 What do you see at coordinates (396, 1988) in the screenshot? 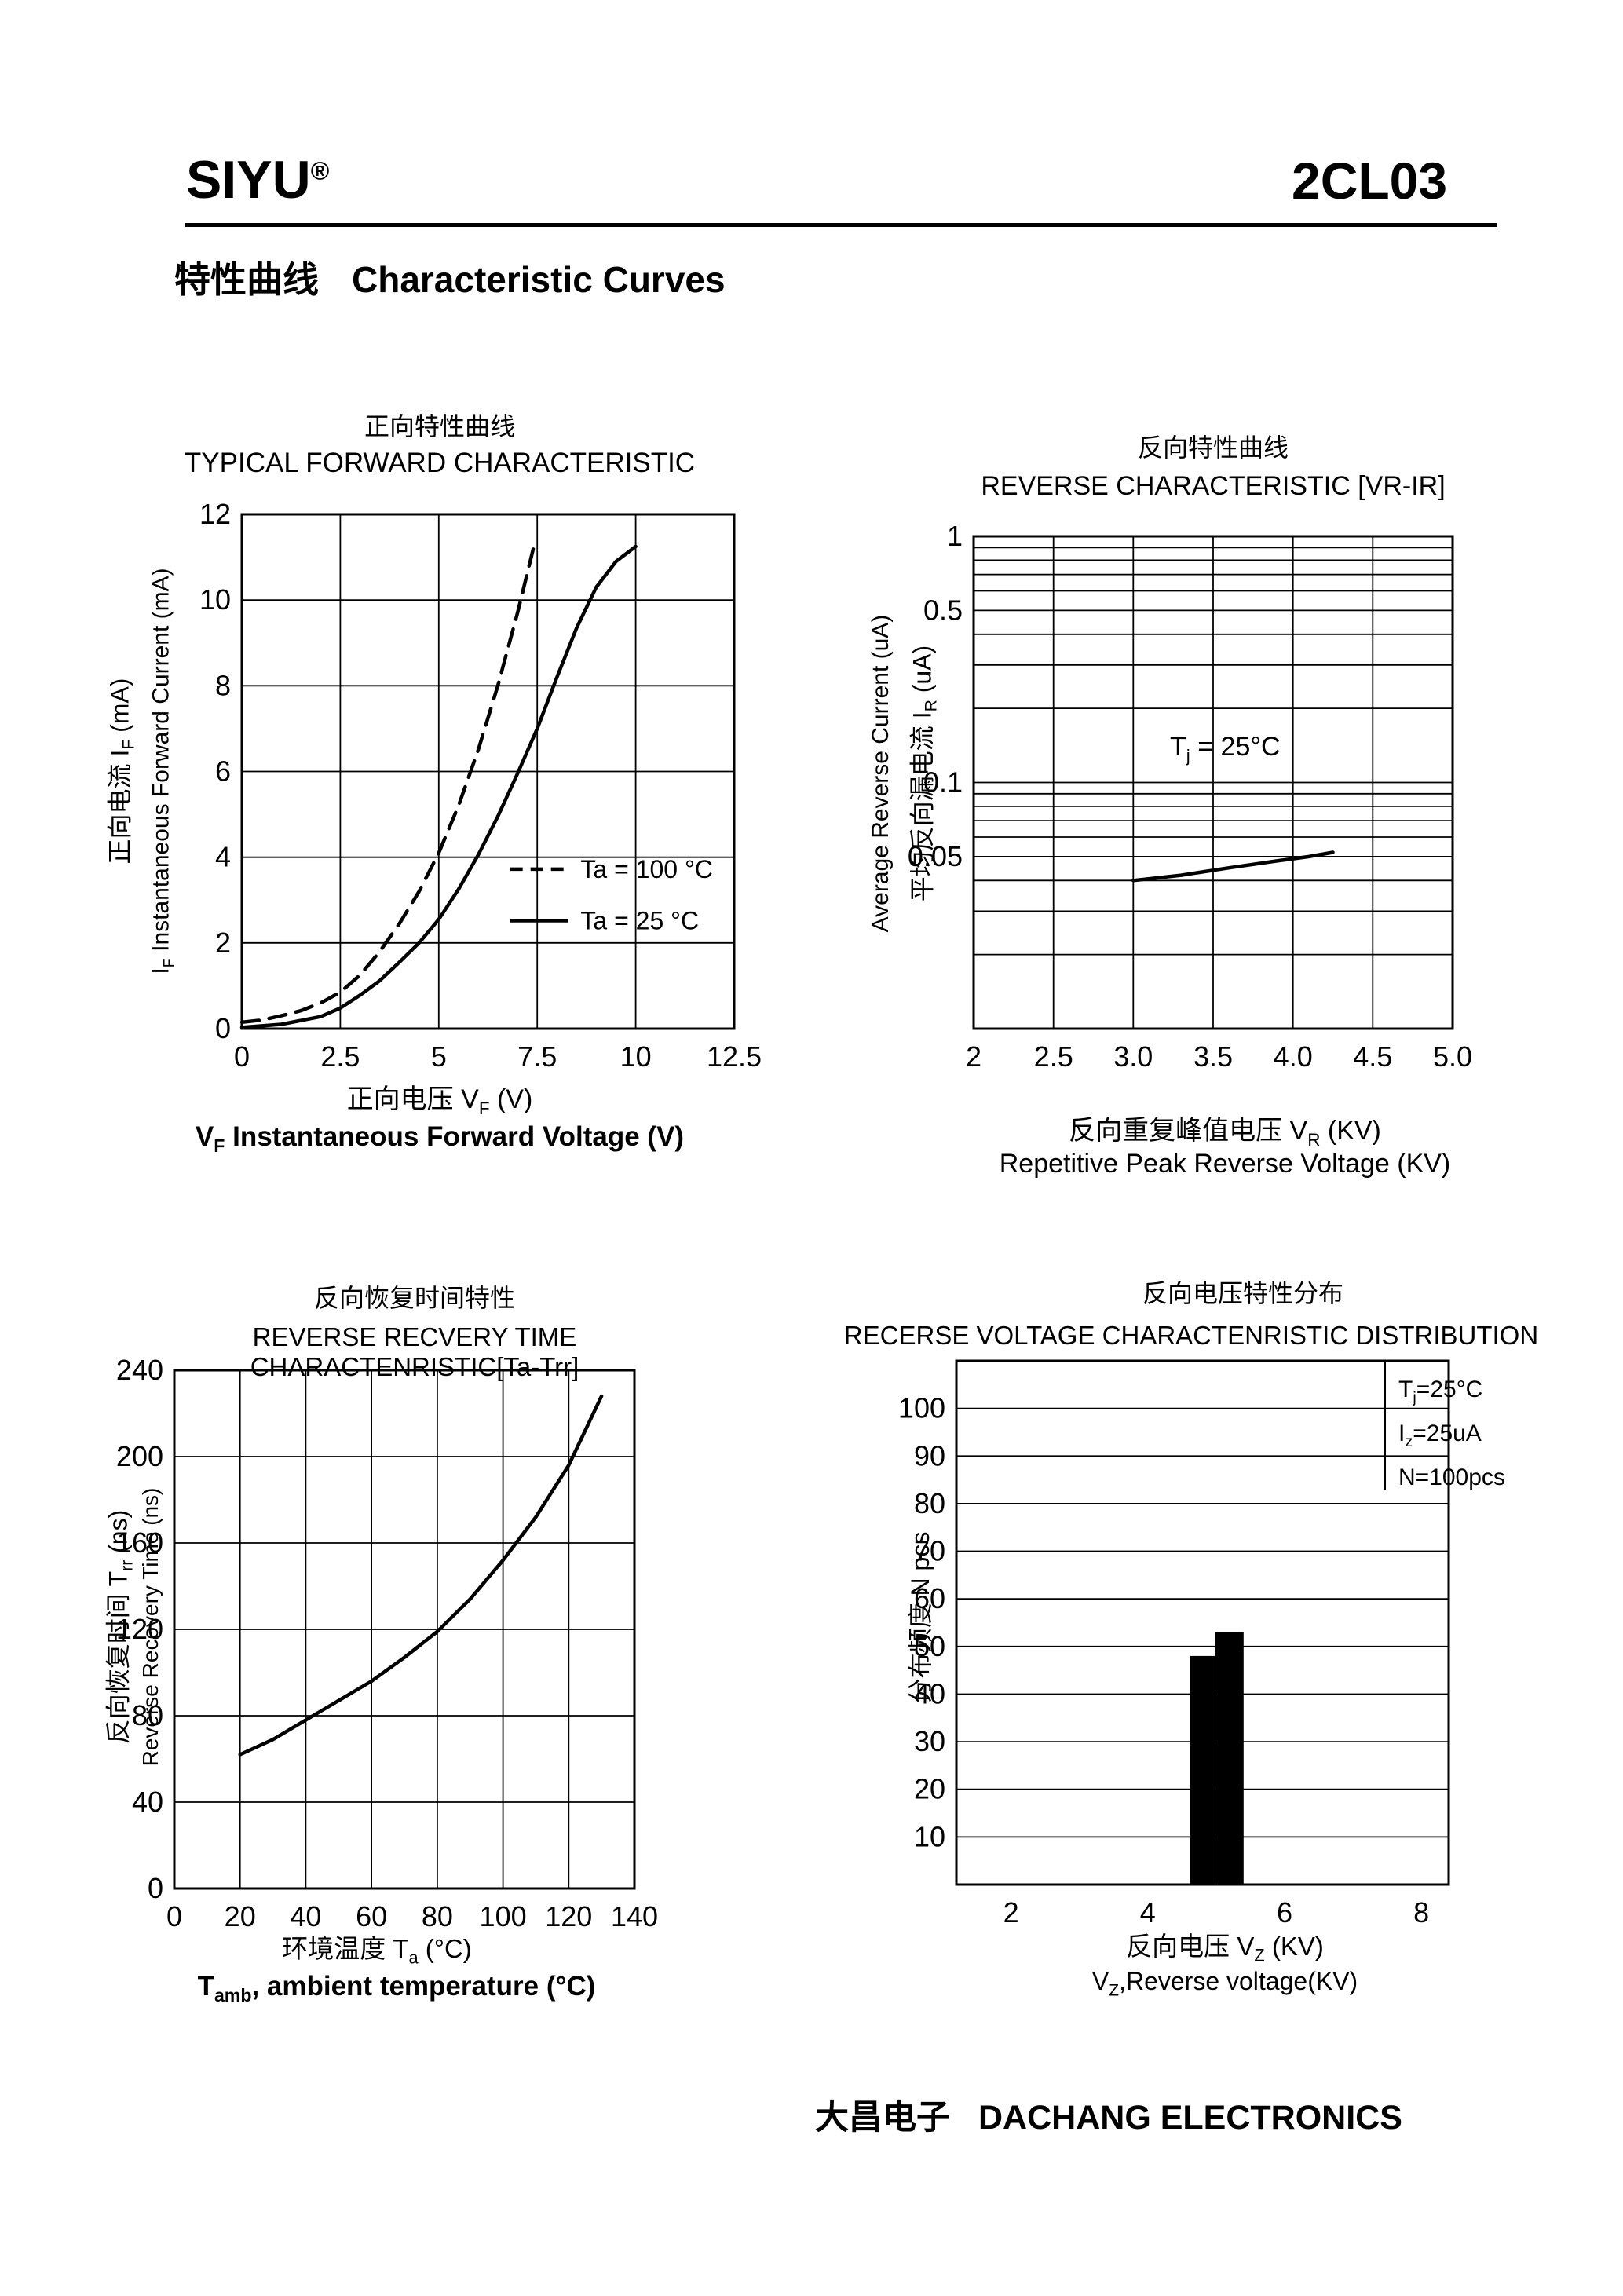
I see `x-axis-label-en: Tamb, ambient temperature (°C)` at bounding box center [396, 1988].